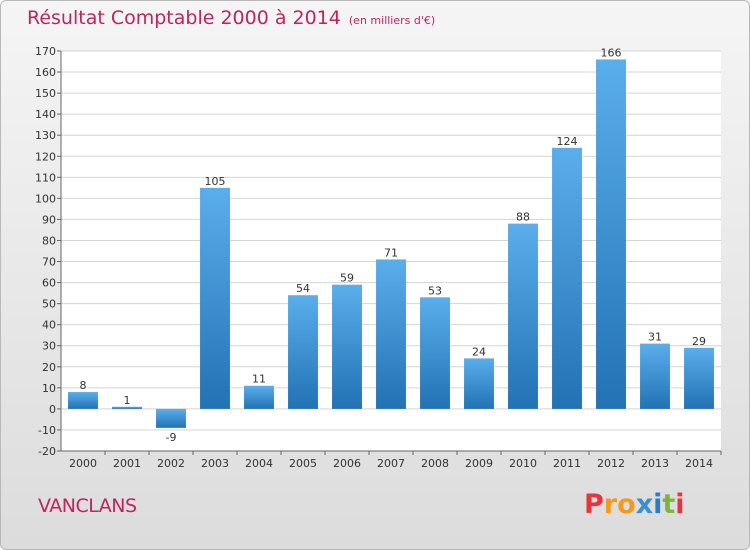  I want to click on y-tick-label: 70, so click(49, 262).